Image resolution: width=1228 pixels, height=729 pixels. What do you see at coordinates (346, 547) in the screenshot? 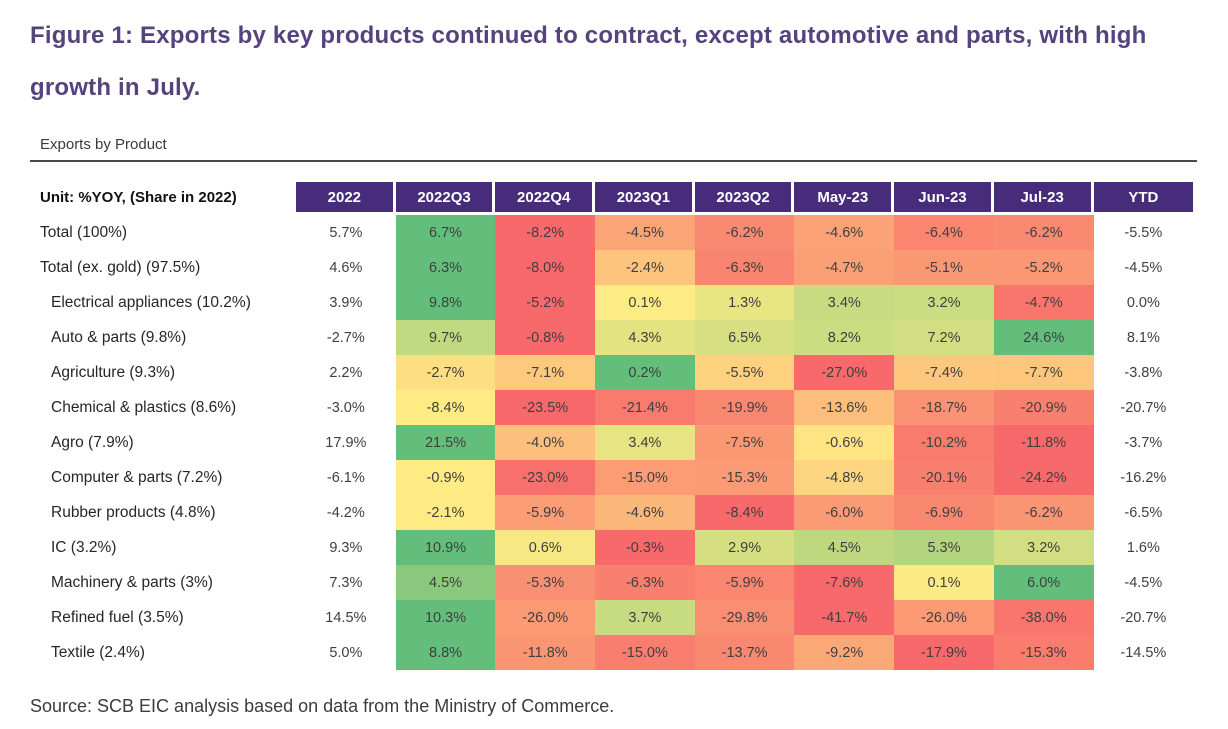
I see `value-cell: 9.3%` at bounding box center [346, 547].